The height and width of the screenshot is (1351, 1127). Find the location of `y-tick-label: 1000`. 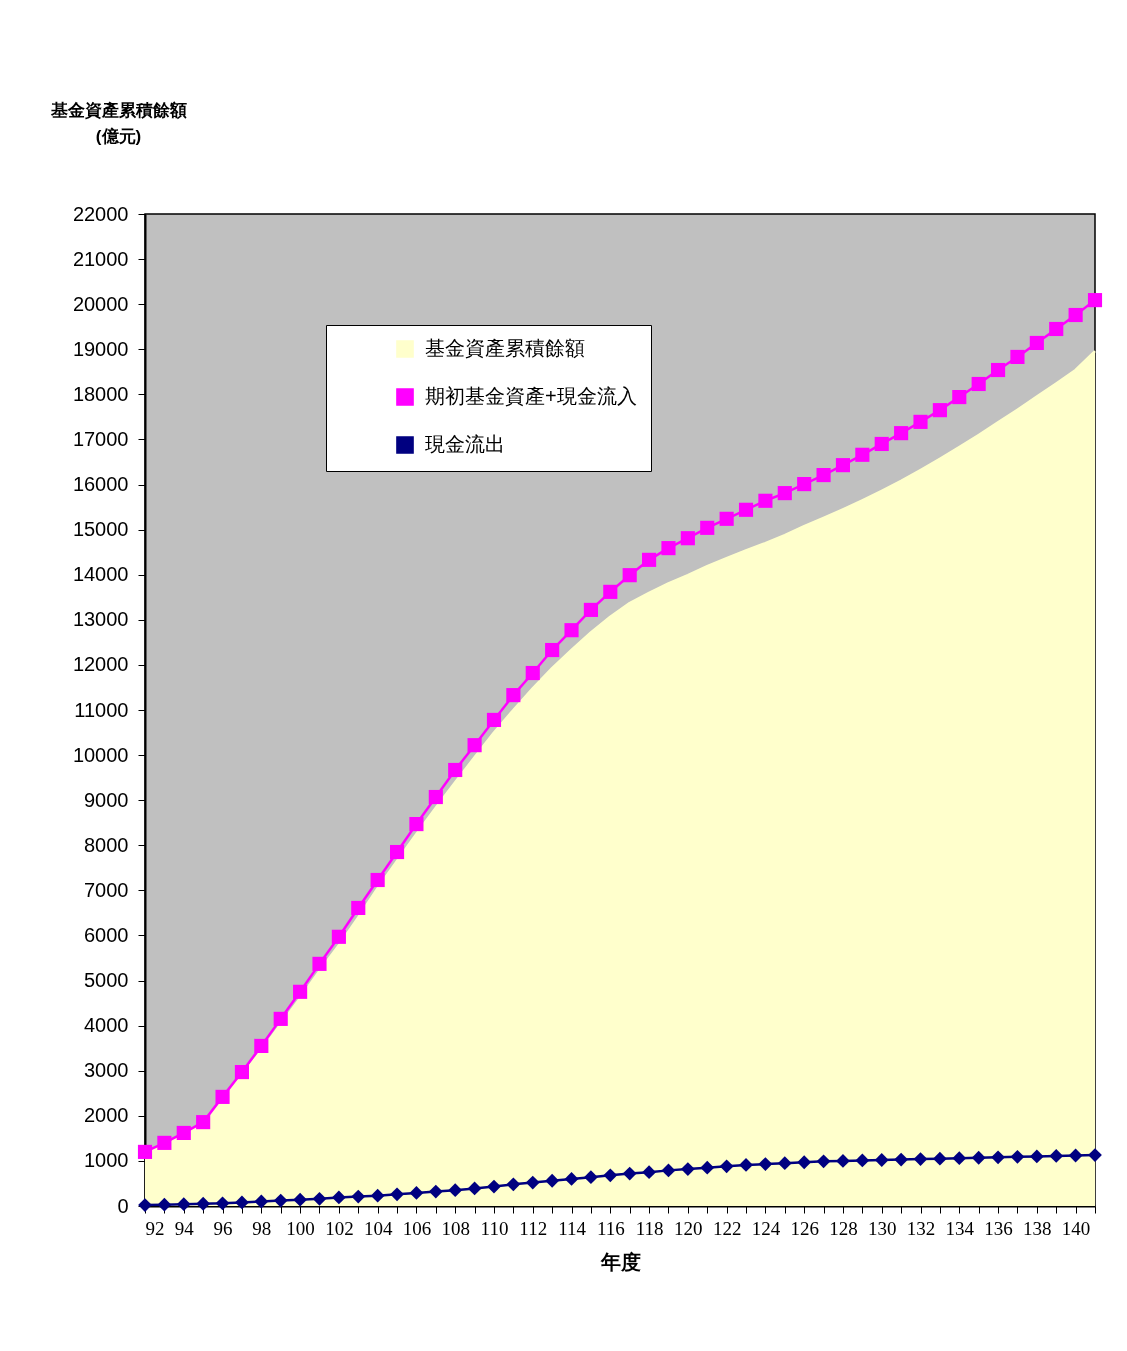

y-tick-label: 1000 is located at coordinates (106, 1160).